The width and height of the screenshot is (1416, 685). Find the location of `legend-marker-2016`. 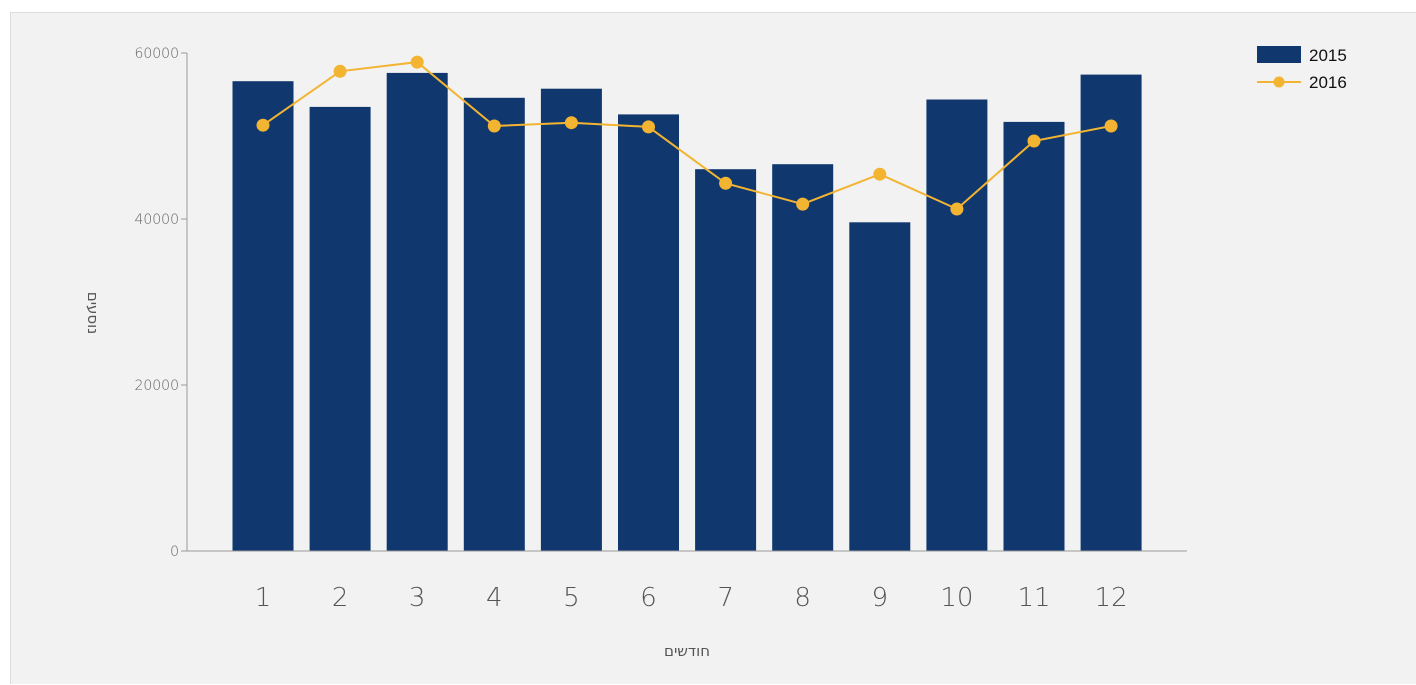

legend-marker-2016 is located at coordinates (1279, 82).